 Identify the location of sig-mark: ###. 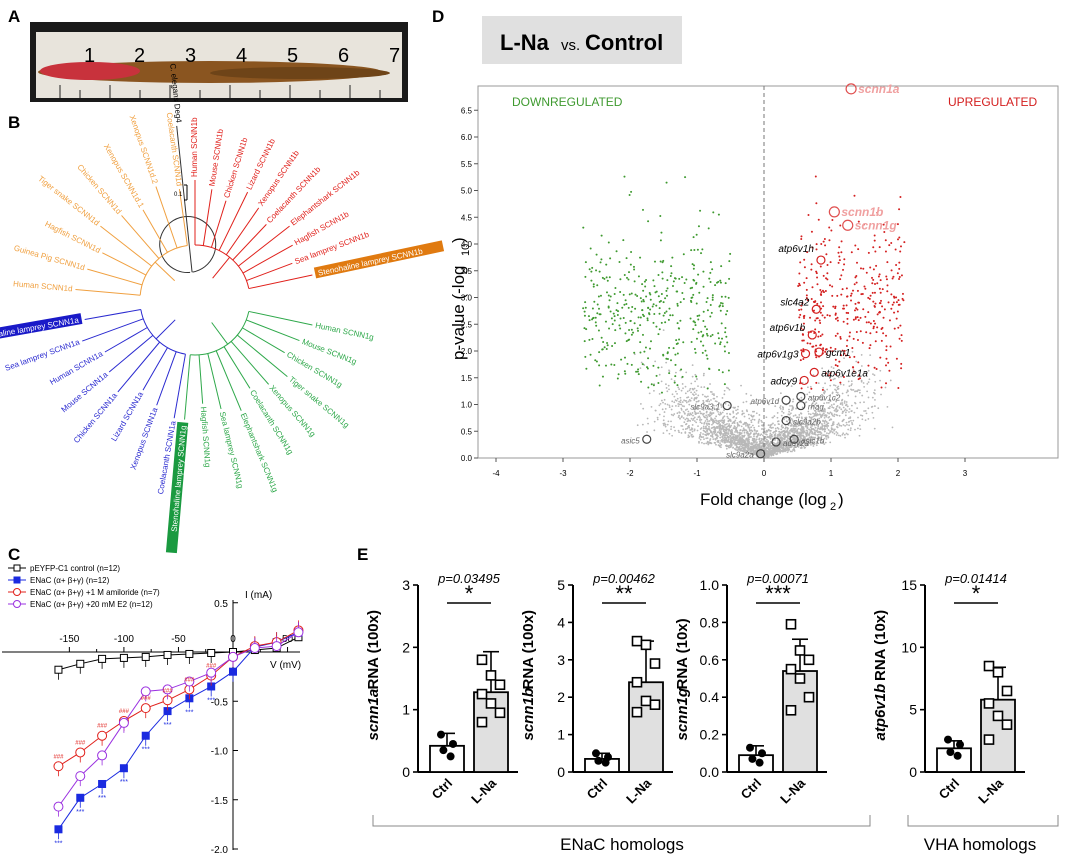
(102, 727).